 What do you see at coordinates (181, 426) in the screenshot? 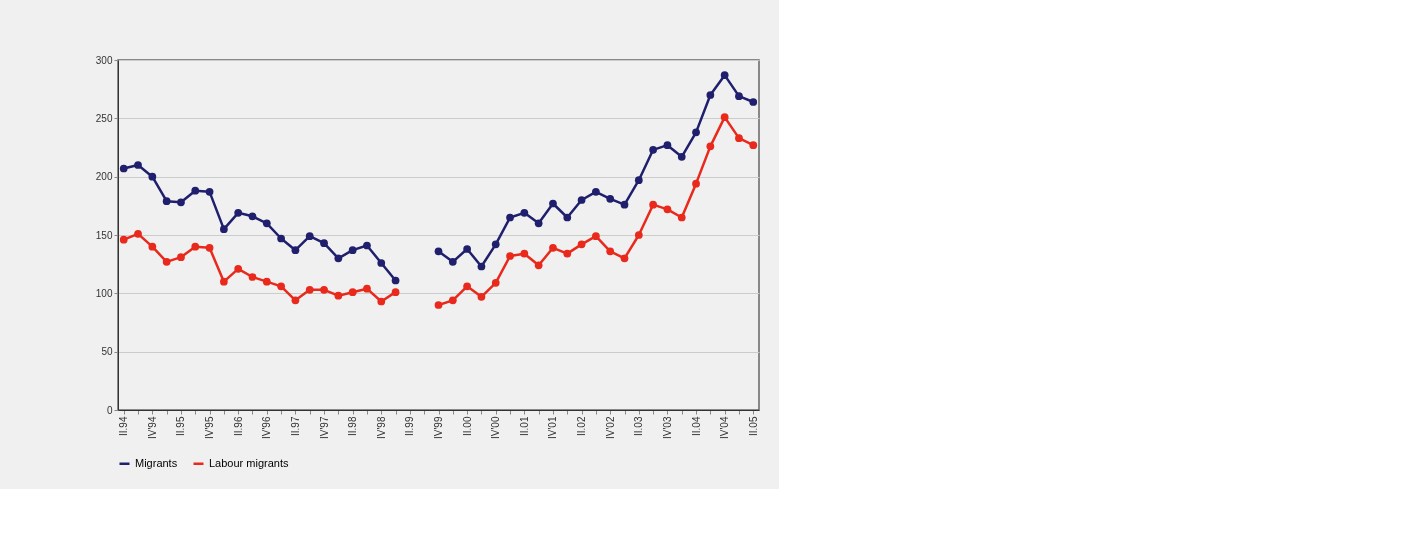
I see `x-tick-label: II.95` at bounding box center [181, 426].